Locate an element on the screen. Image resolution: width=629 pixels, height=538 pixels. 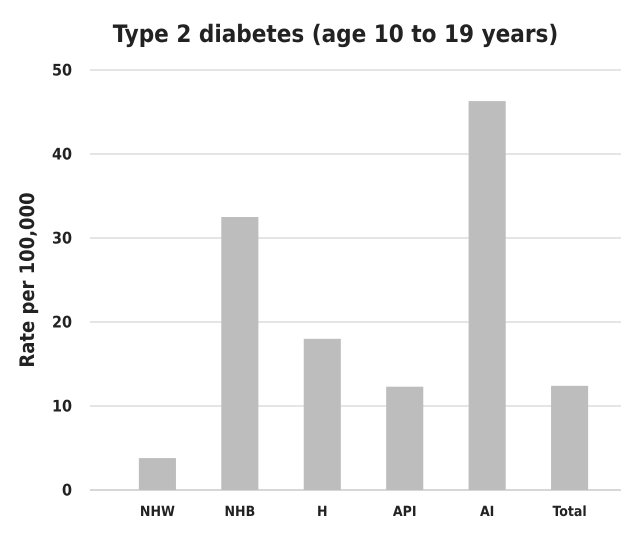
y-tick-label: 10 is located at coordinates (62, 406).